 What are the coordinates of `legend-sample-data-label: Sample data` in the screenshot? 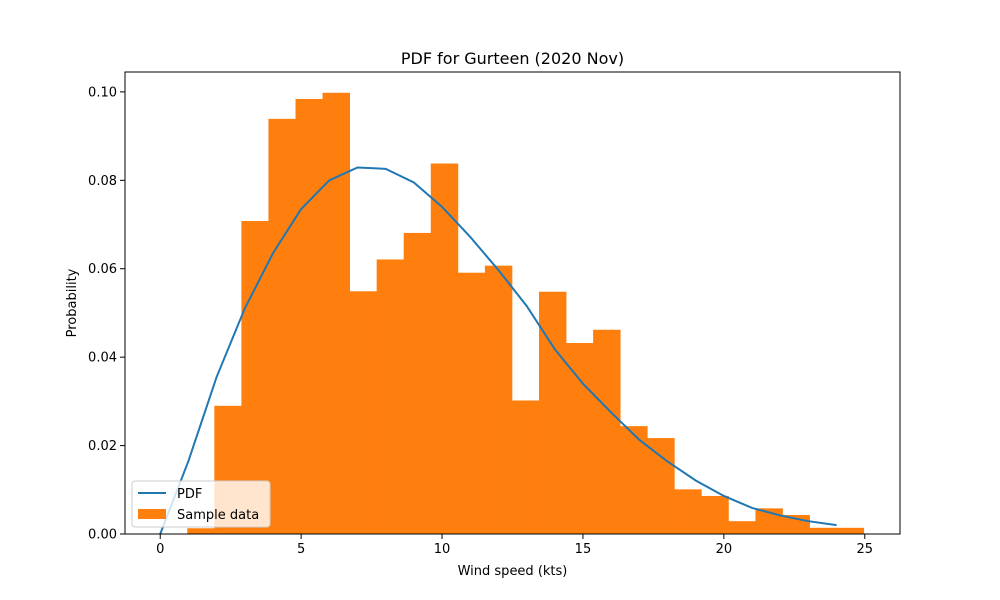 It's located at (218, 515).